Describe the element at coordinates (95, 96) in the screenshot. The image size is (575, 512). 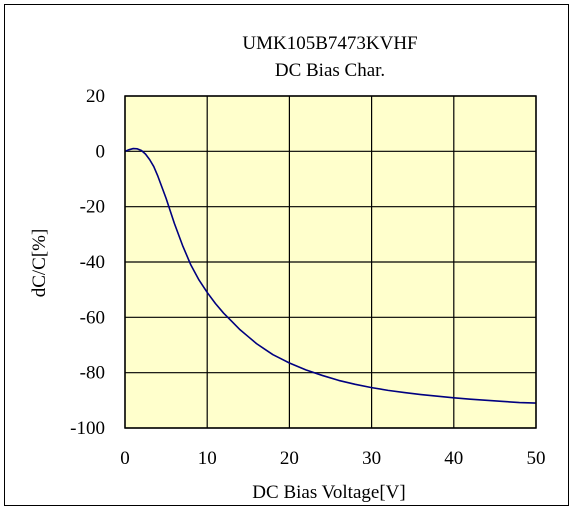
I see `y-tick-label: 20` at that location.